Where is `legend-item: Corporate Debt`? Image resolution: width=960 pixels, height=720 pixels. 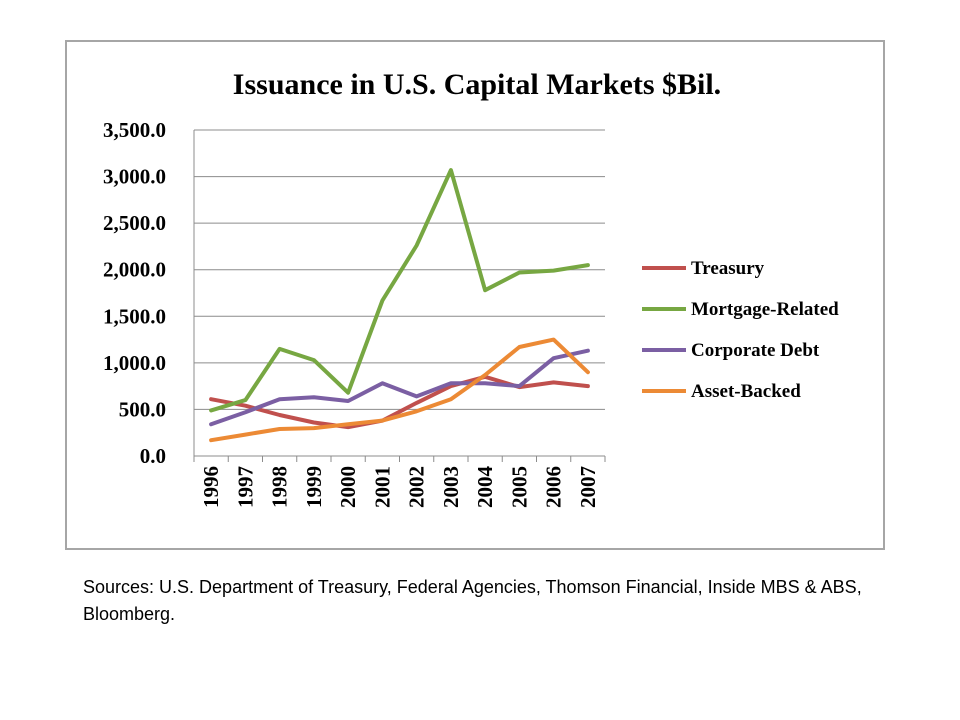 legend-item: Corporate Debt is located at coordinates (731, 350).